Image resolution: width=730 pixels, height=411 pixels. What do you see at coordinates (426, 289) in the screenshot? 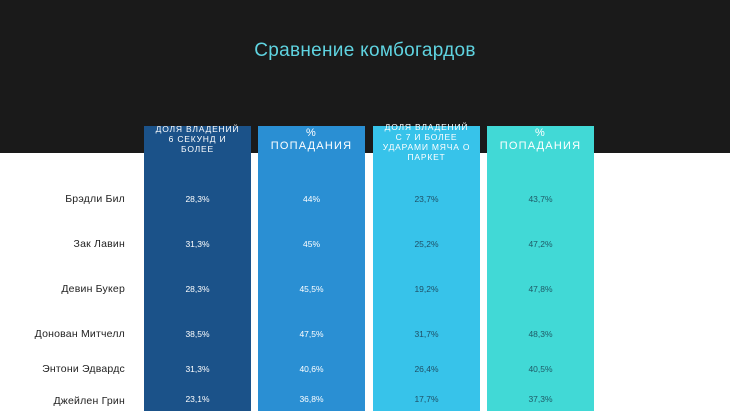
I see `table-cell: 19,2%` at bounding box center [426, 289].